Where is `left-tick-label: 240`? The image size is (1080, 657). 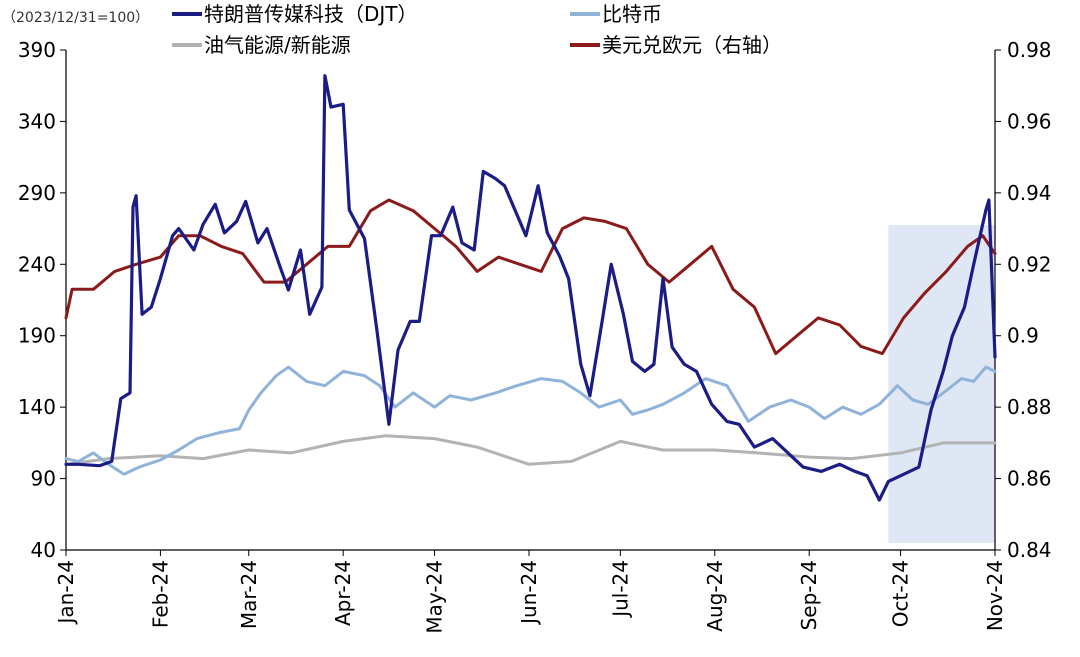
left-tick-label: 240 is located at coordinates (37, 264).